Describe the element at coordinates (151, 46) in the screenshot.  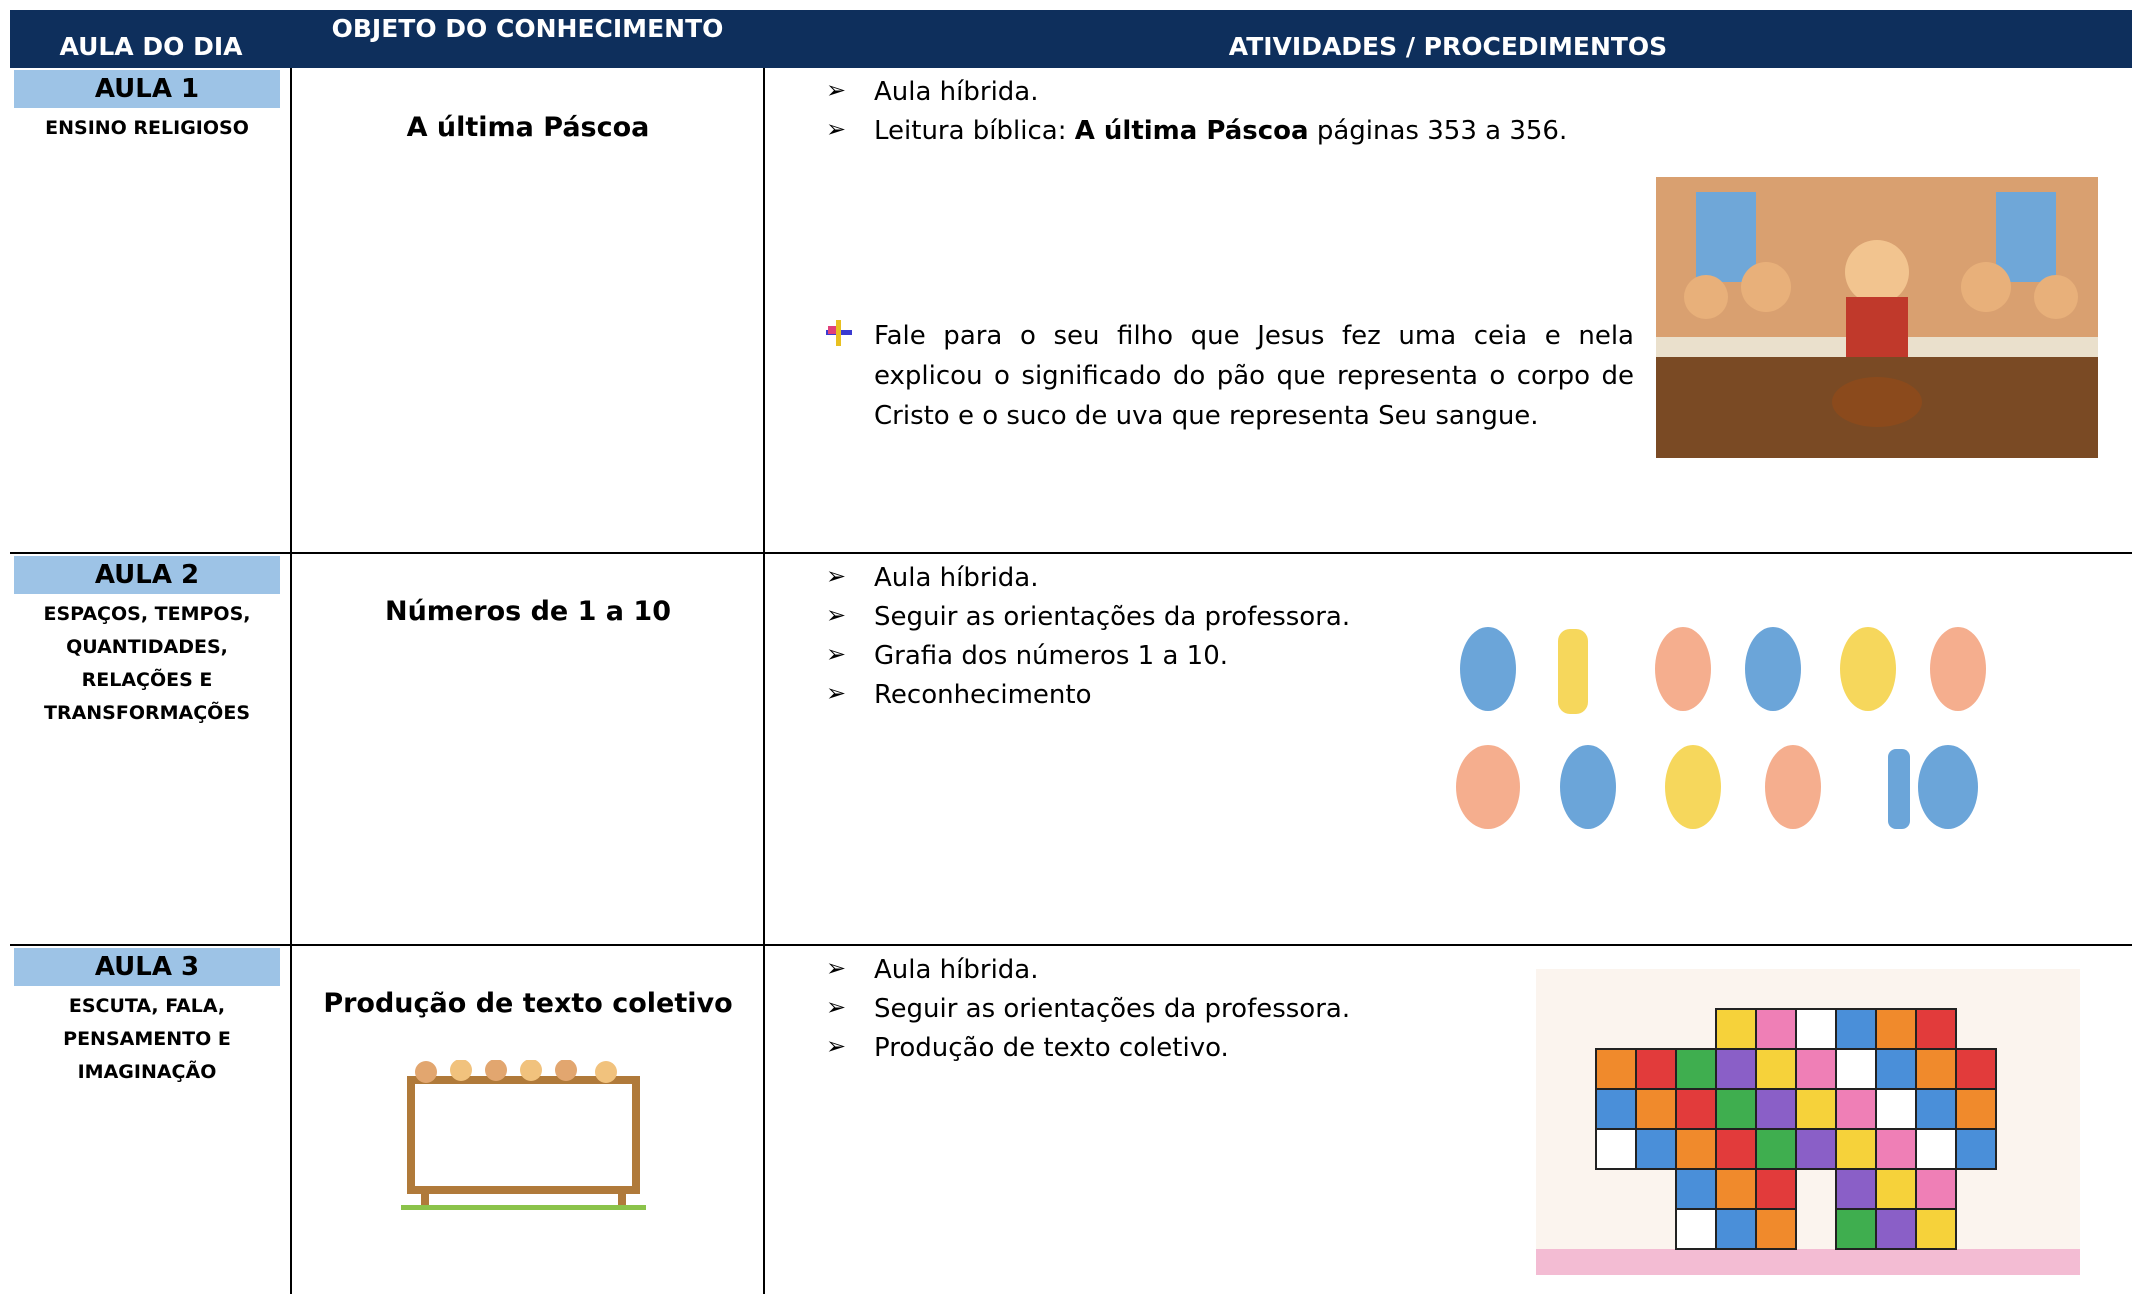
I see `header: AULA DO DIA` at that location.